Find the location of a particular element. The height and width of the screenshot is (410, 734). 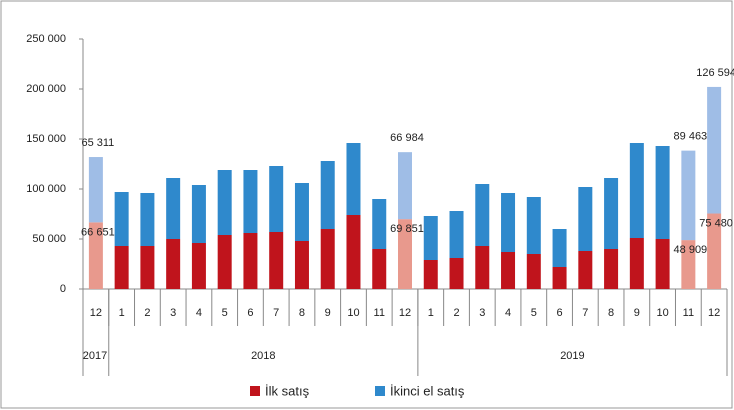

y-tick-label: 0 is located at coordinates (63, 289).